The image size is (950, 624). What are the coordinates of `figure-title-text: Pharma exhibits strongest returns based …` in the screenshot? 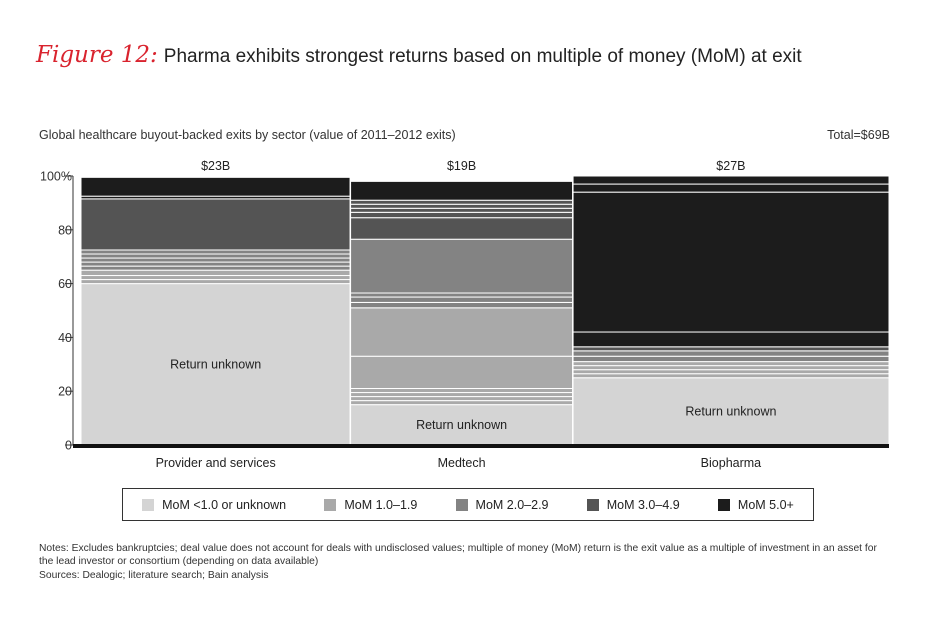 It's located at (482, 56).